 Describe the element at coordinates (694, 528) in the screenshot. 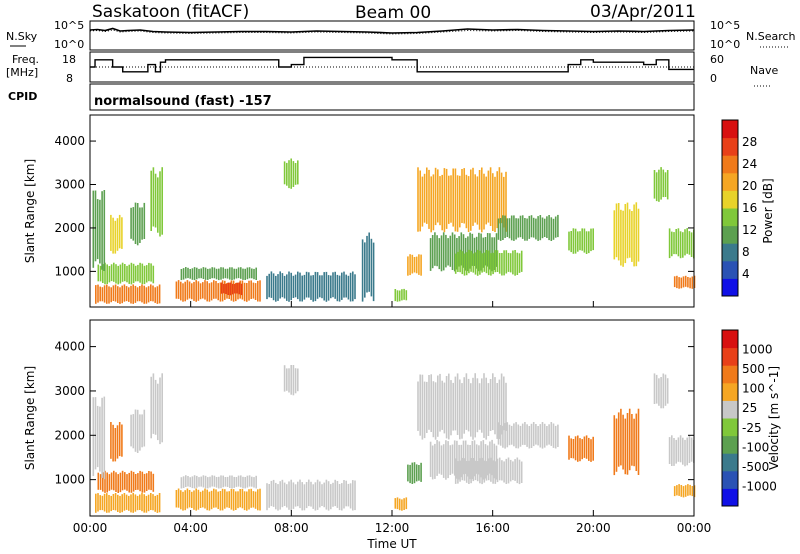

I see `xtick-label: 00:00` at that location.